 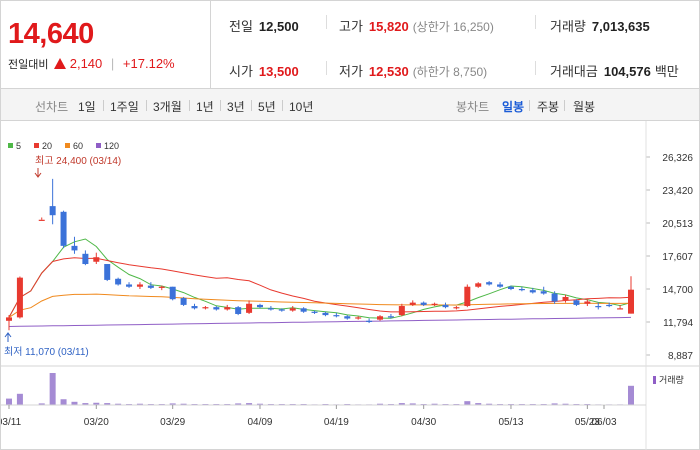 What do you see at coordinates (416, 25) in the screenshot?
I see `high-stat: 고가 15,820 (상한가 16,250)` at bounding box center [416, 25].